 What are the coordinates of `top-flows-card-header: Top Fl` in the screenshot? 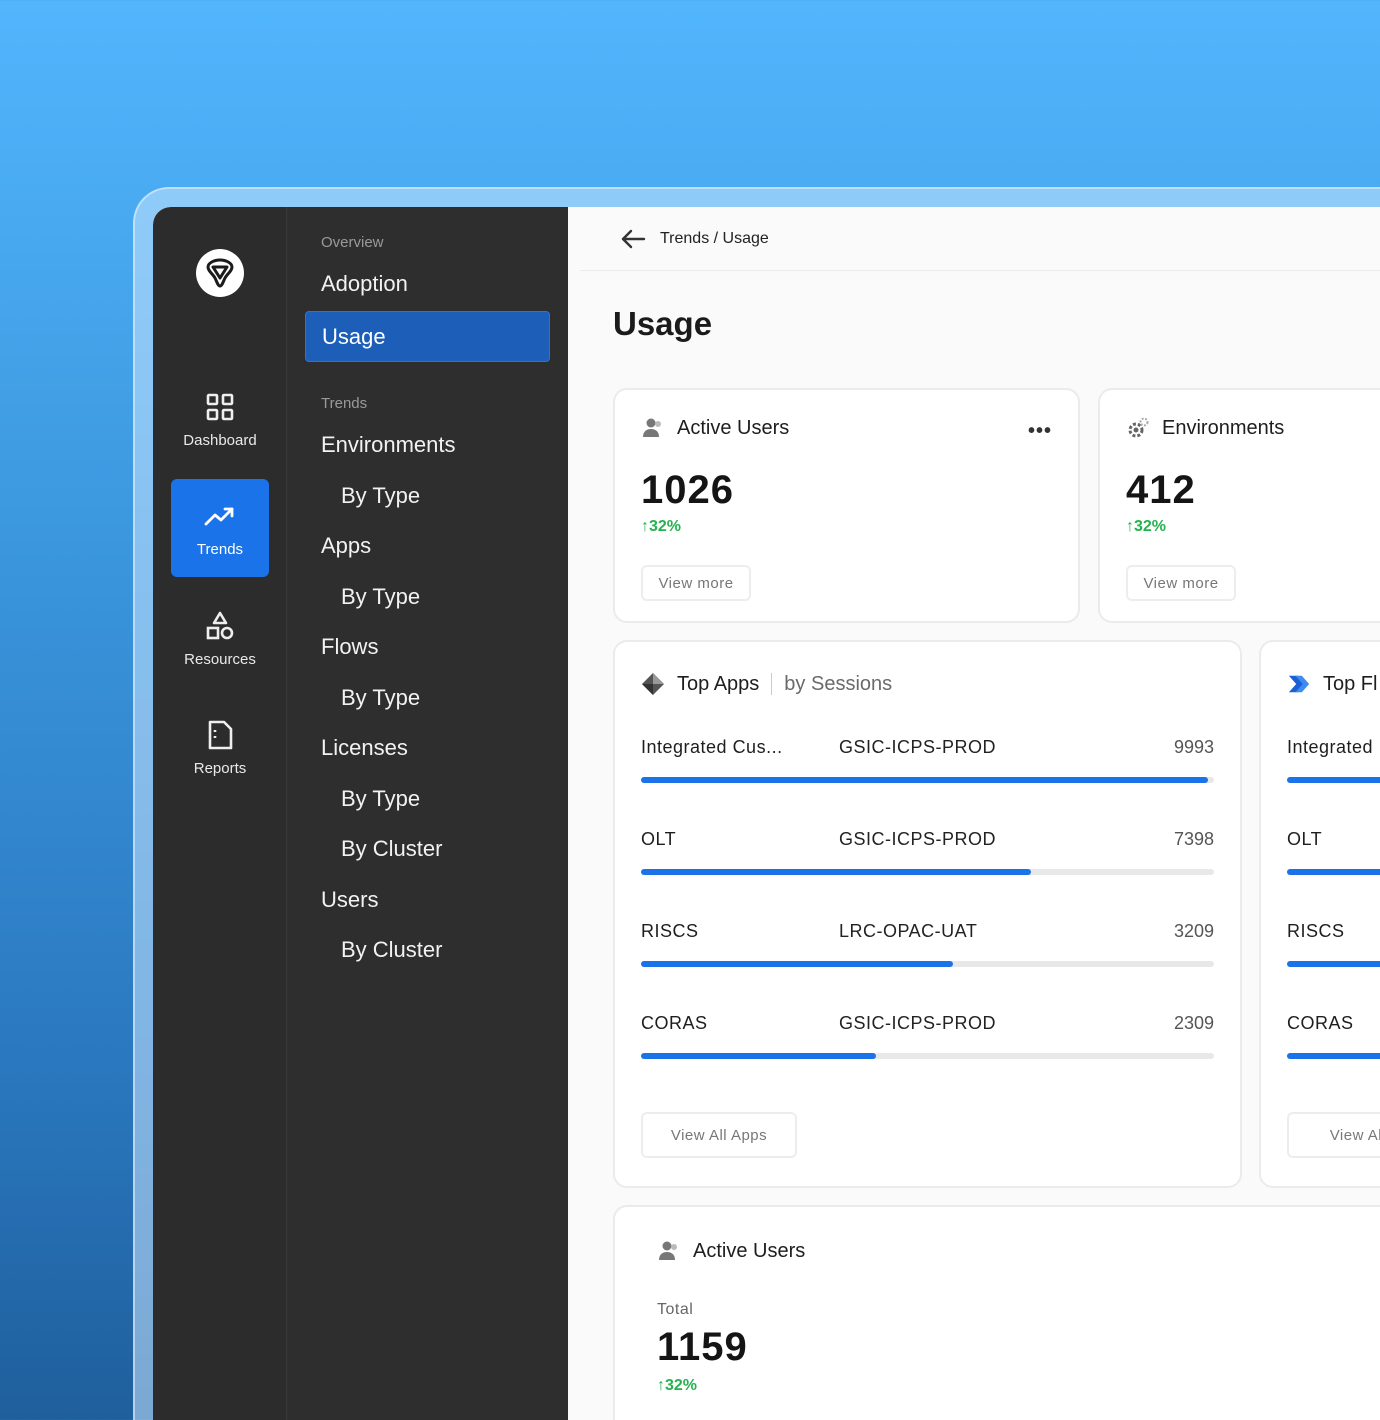 It's located at (1332, 684).